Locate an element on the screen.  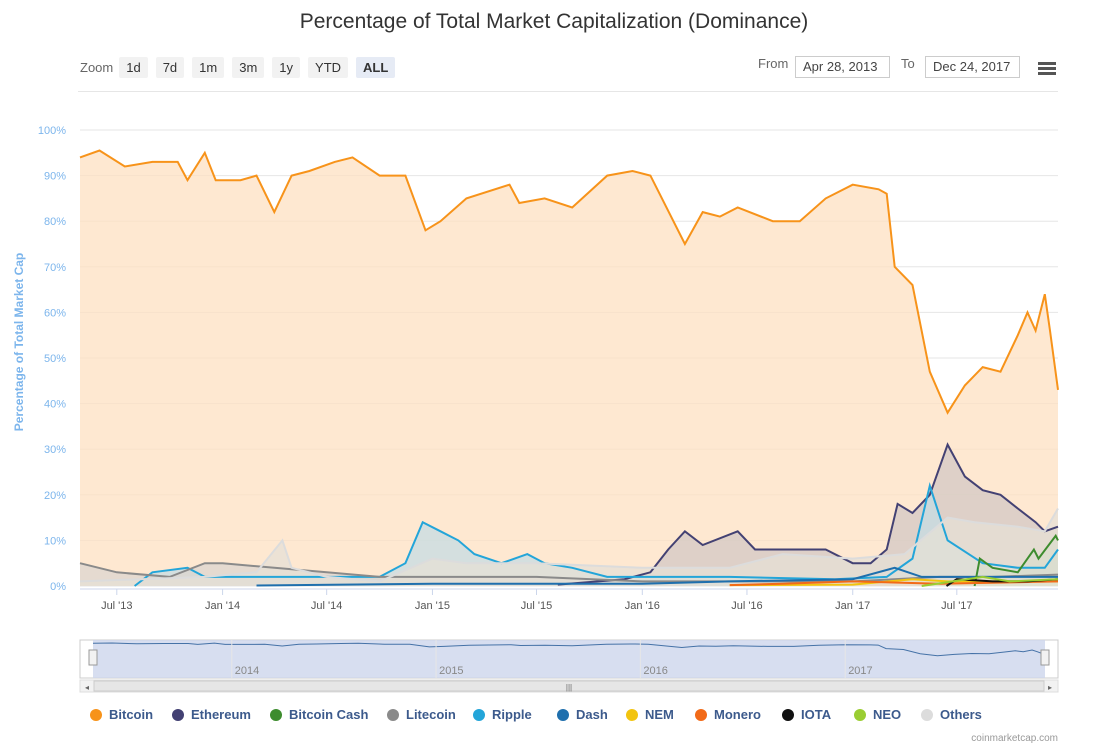
legend-label: NEO is located at coordinates (887, 714).